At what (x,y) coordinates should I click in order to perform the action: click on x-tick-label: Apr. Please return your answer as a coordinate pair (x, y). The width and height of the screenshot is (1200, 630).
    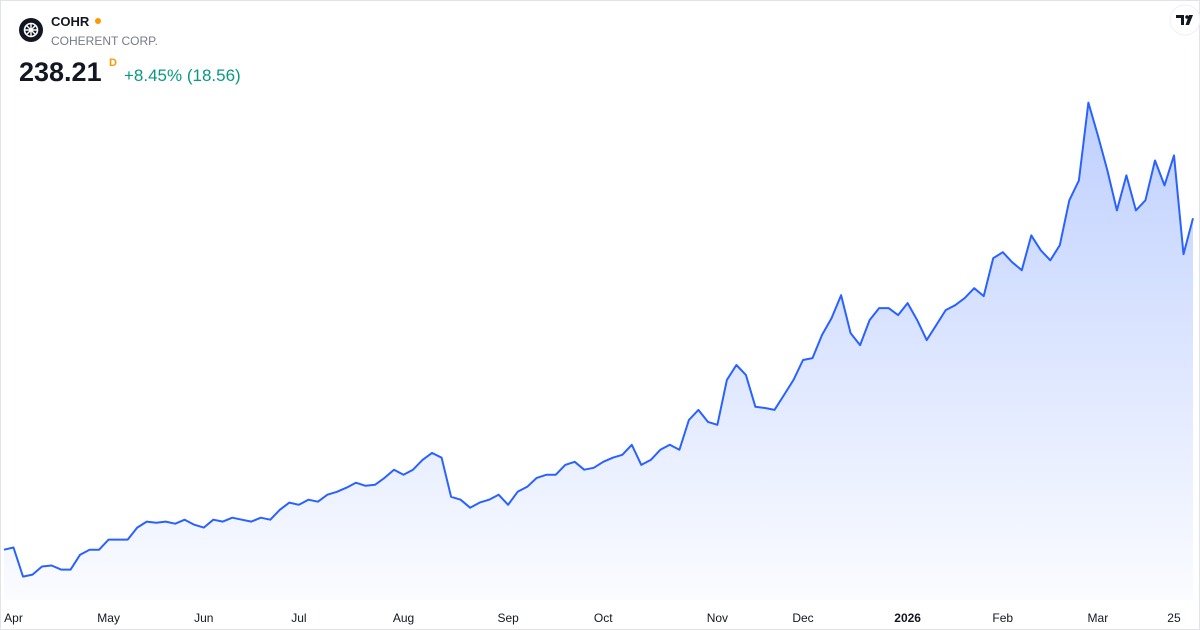
    Looking at the image, I should click on (13, 618).